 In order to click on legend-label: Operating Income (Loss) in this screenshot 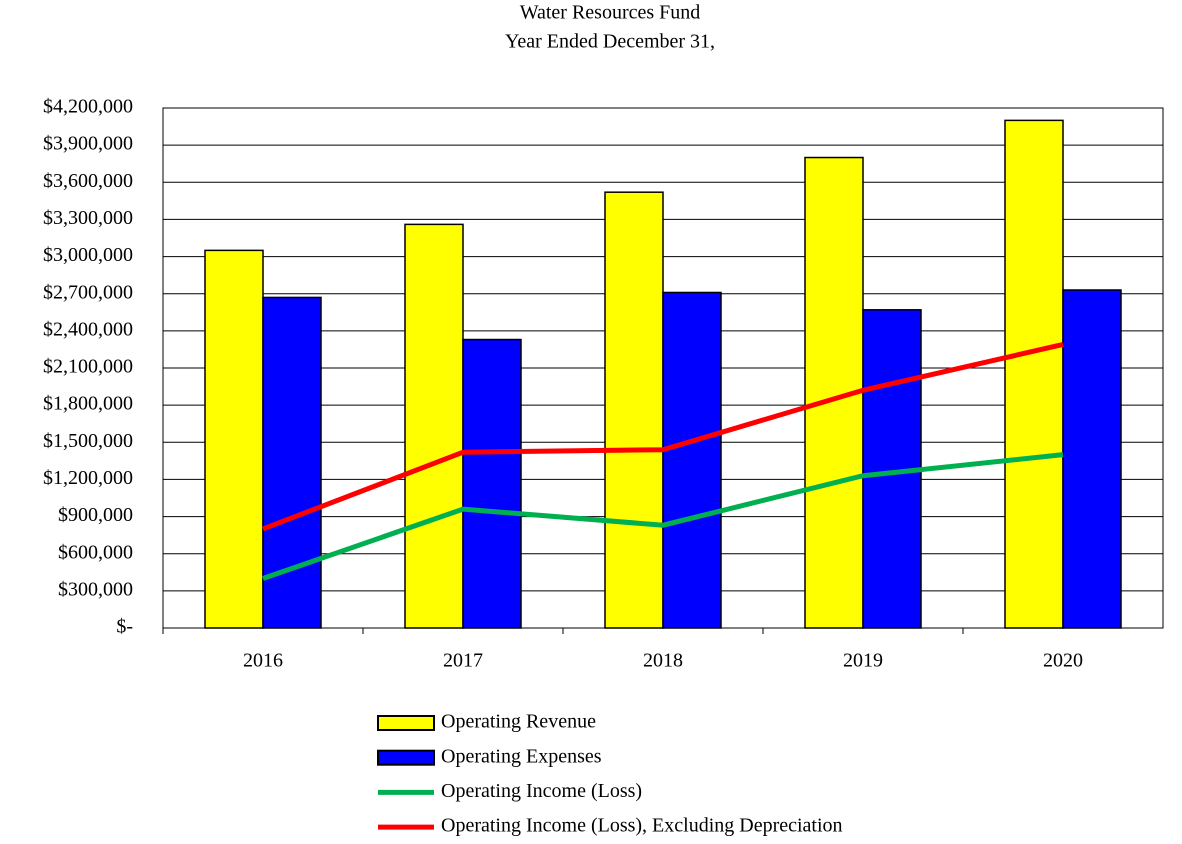, I will do `click(541, 791)`.